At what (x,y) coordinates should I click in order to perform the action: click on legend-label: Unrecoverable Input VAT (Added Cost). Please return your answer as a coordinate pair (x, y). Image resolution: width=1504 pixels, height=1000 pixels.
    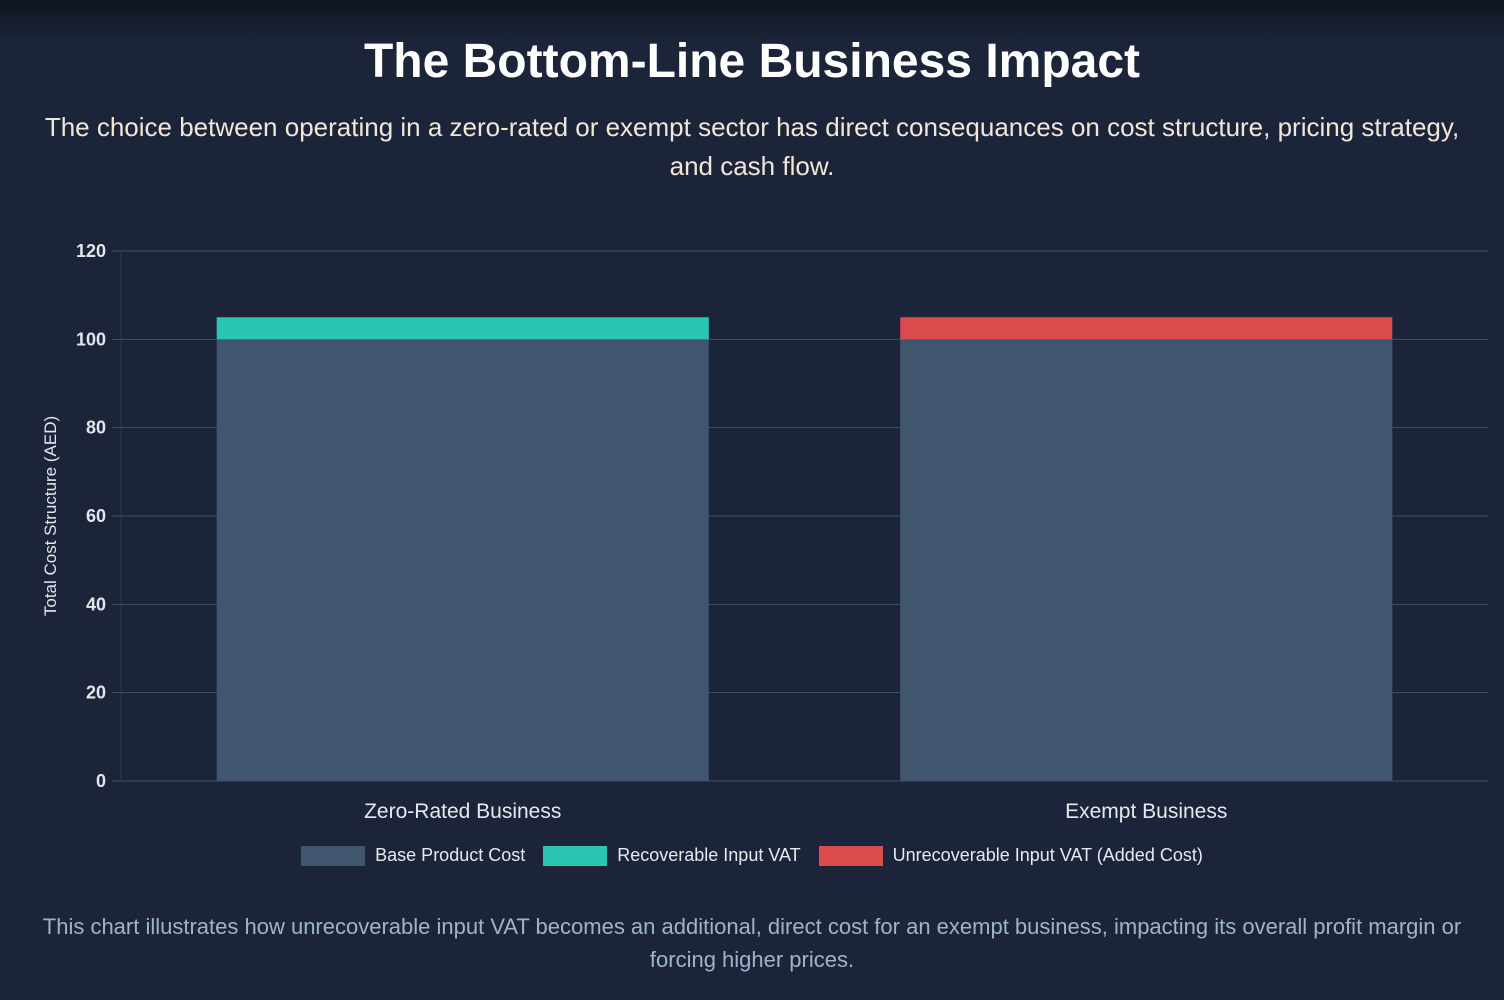
    Looking at the image, I should click on (1047, 855).